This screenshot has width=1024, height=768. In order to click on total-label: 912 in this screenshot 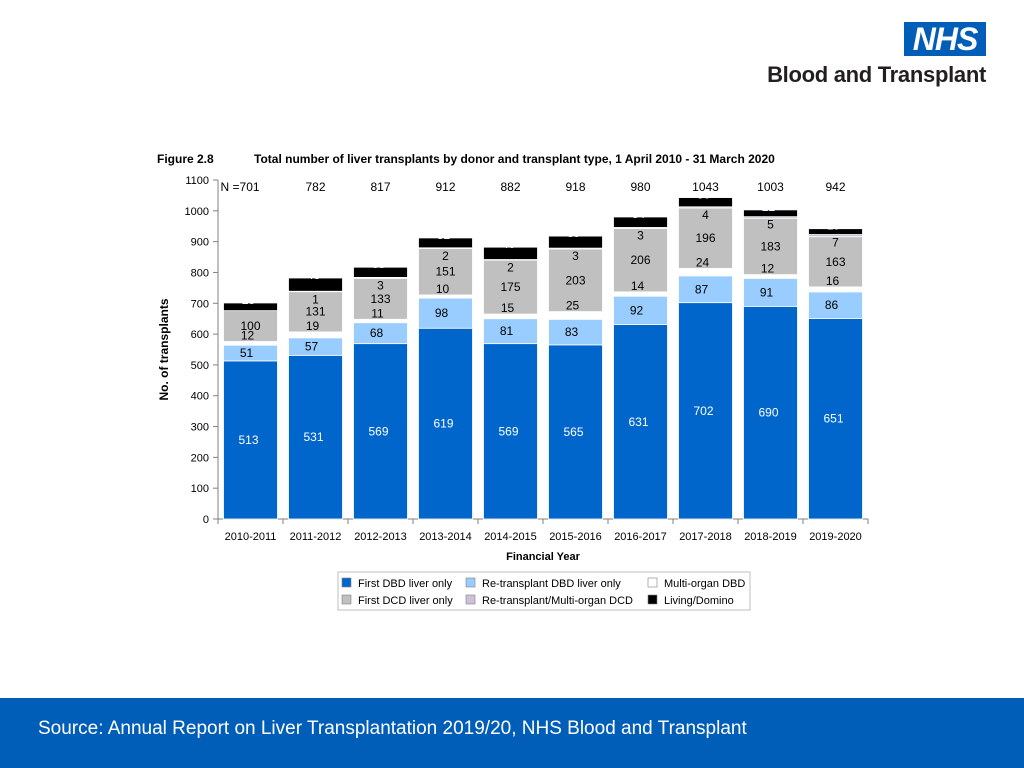, I will do `click(445, 187)`.